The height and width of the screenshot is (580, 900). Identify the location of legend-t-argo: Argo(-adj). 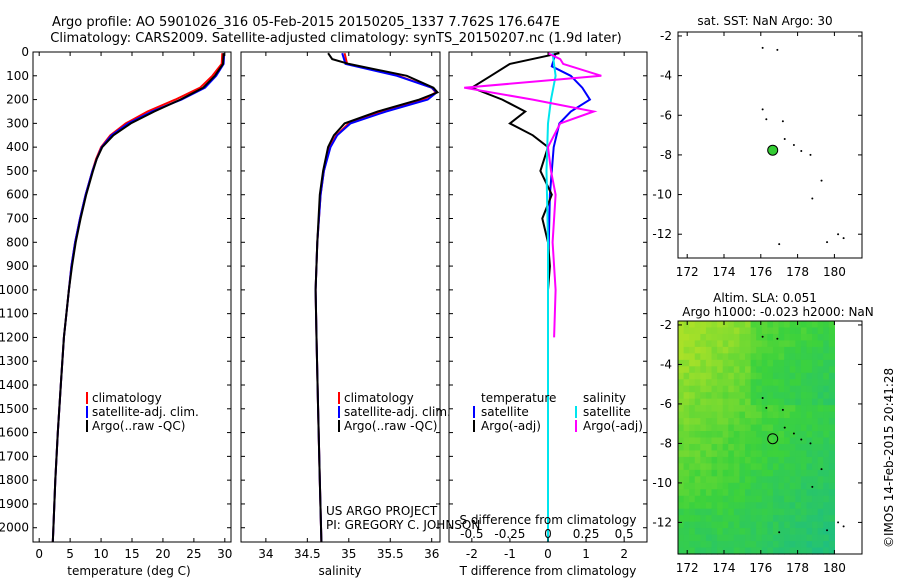
(511, 426).